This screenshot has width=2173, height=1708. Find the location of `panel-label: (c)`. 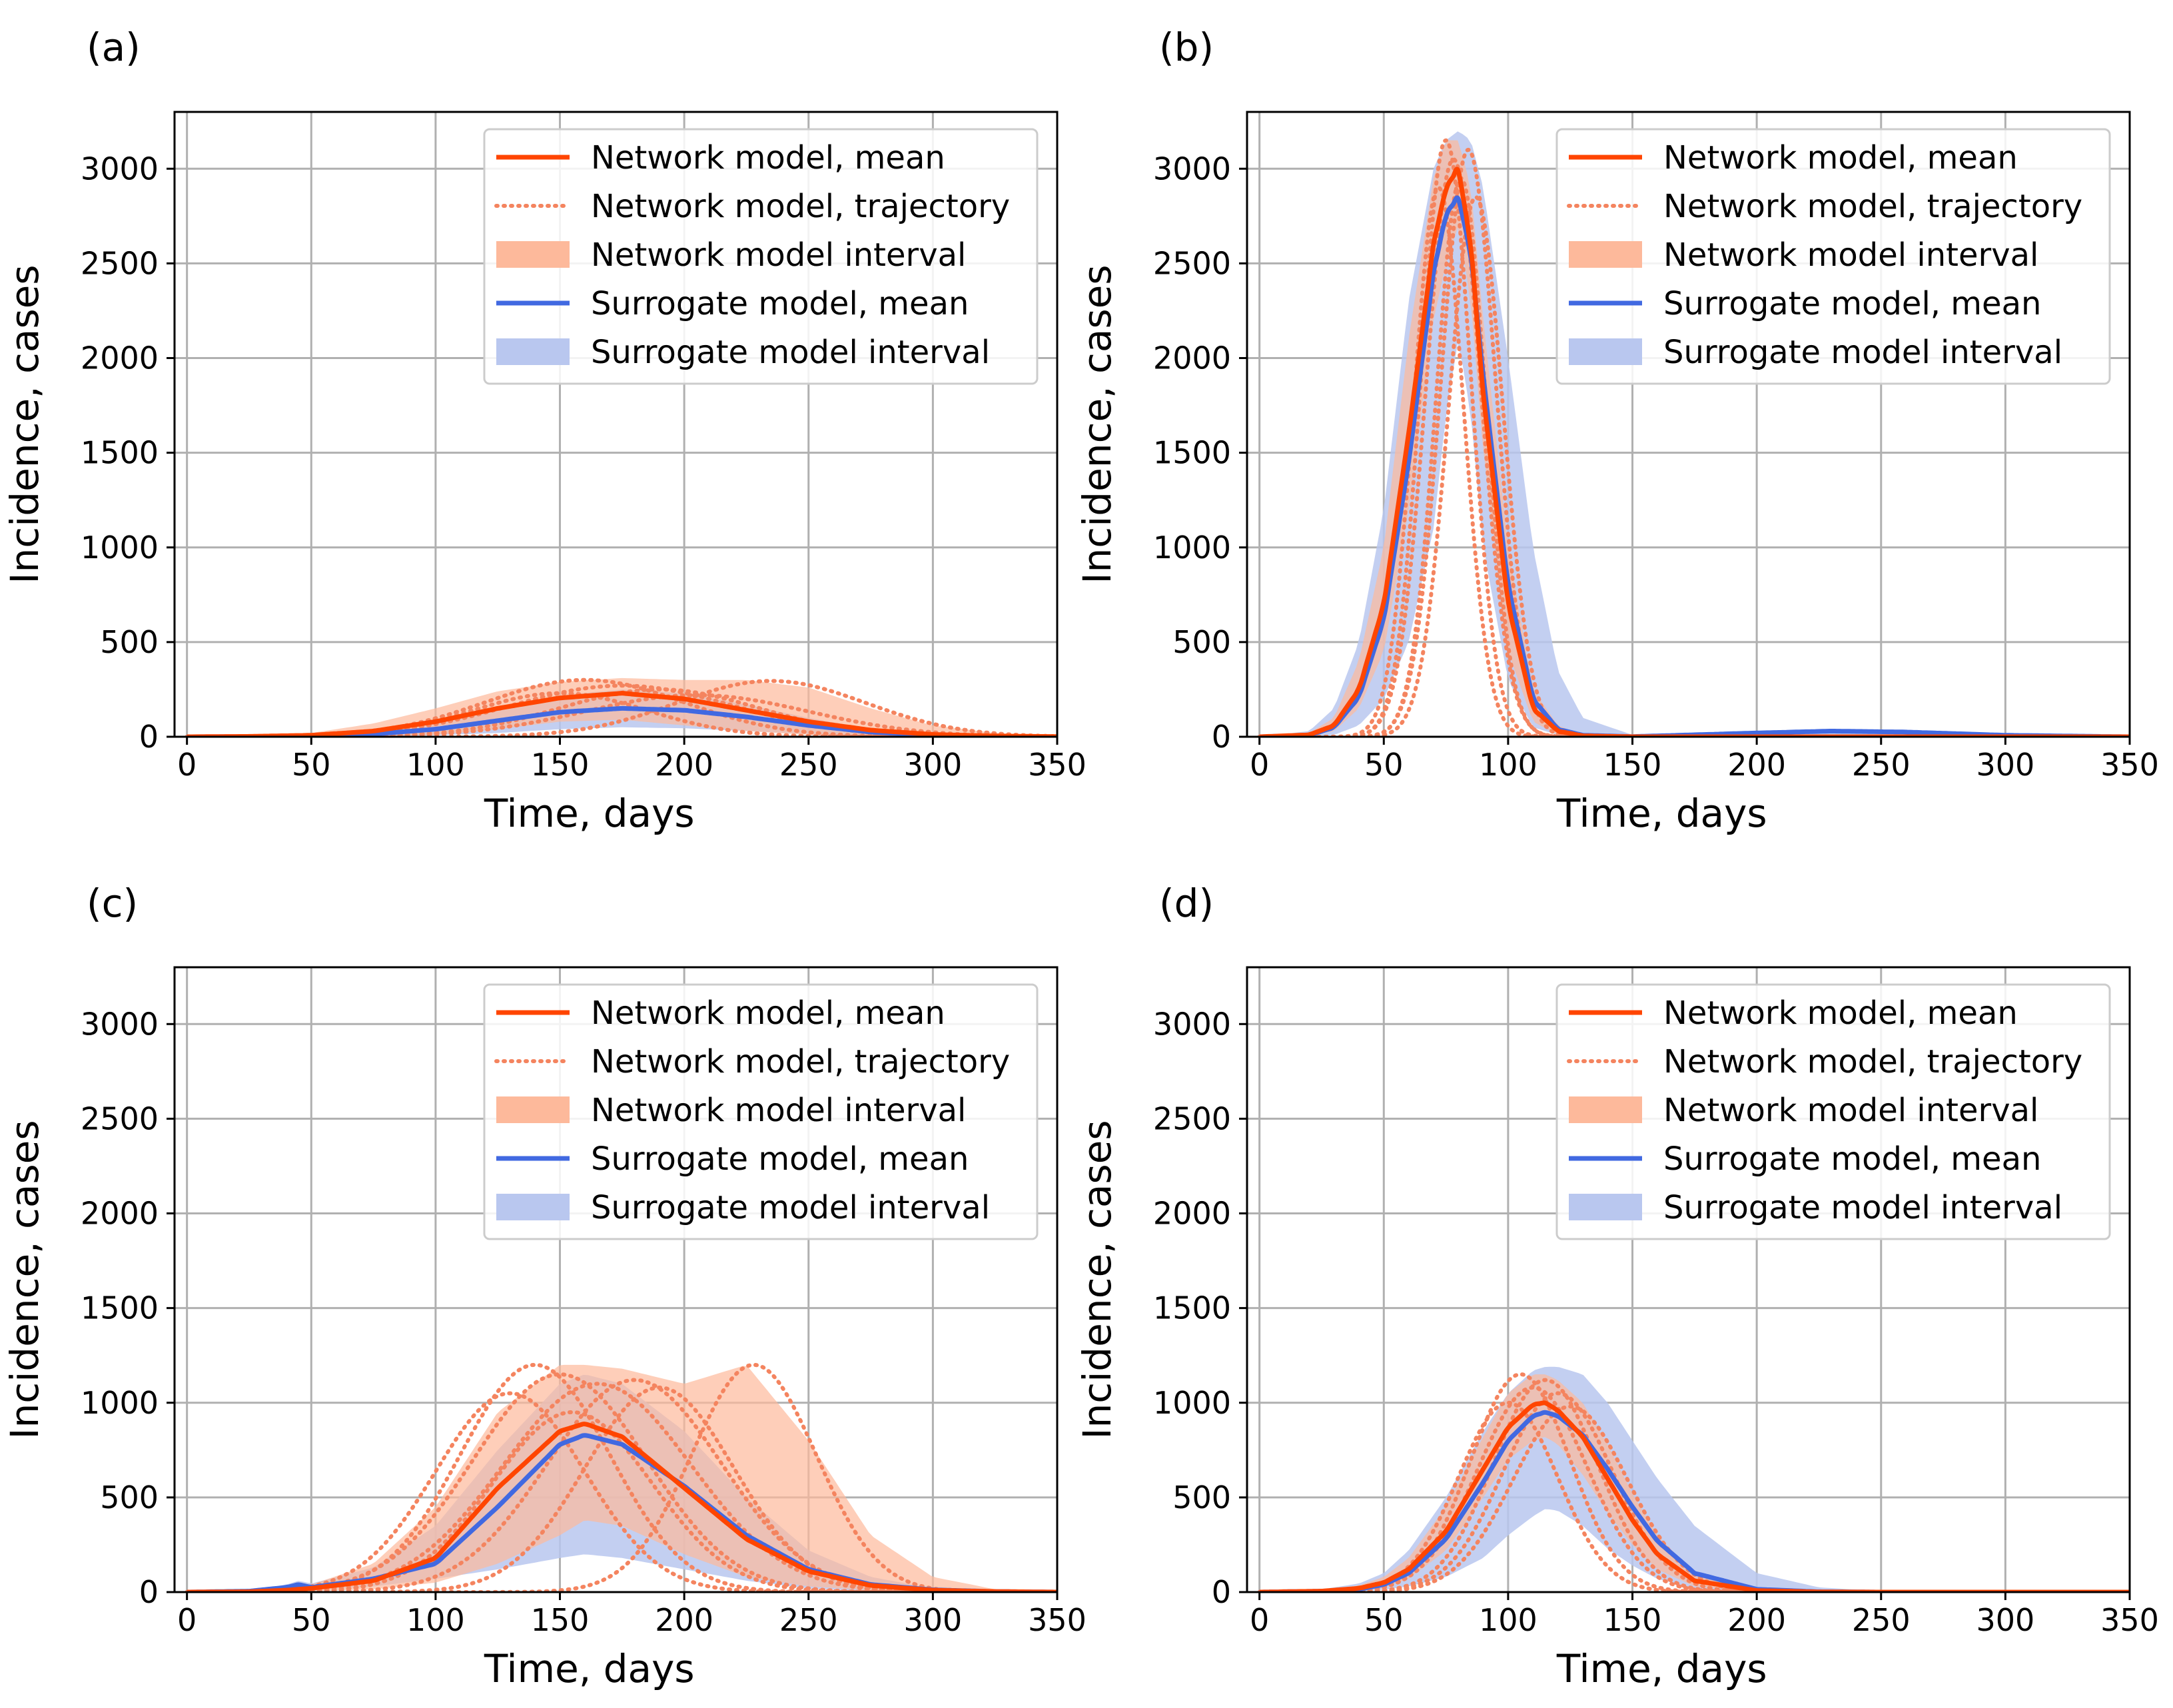

panel-label: (c) is located at coordinates (112, 903).